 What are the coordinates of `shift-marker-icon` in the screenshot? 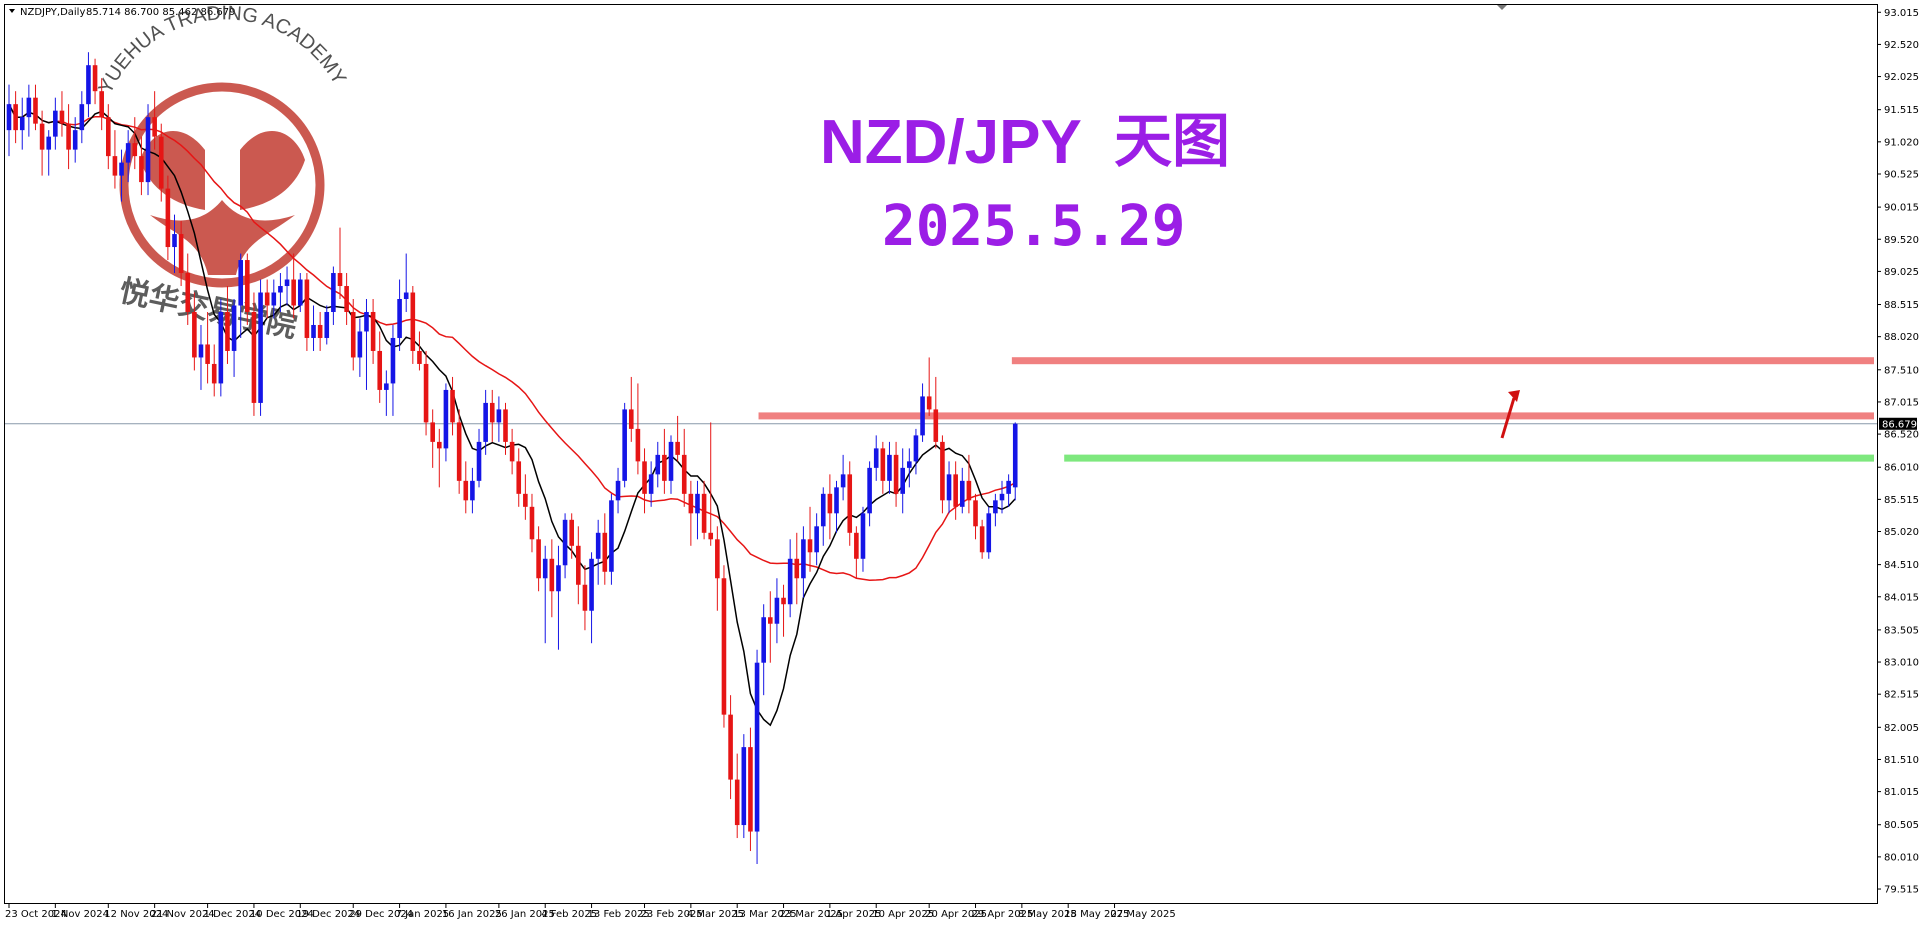 It's located at (1502, 7).